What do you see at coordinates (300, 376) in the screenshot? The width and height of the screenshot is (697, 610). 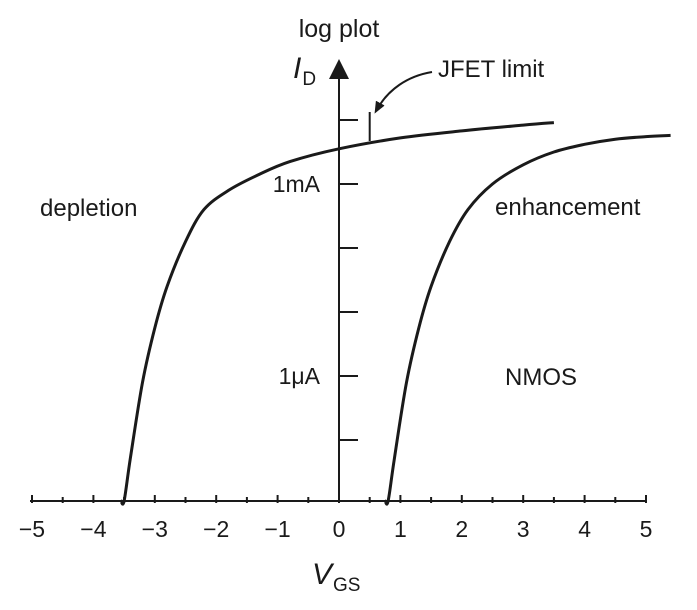 I see `y-tick-label: 1μA` at bounding box center [300, 376].